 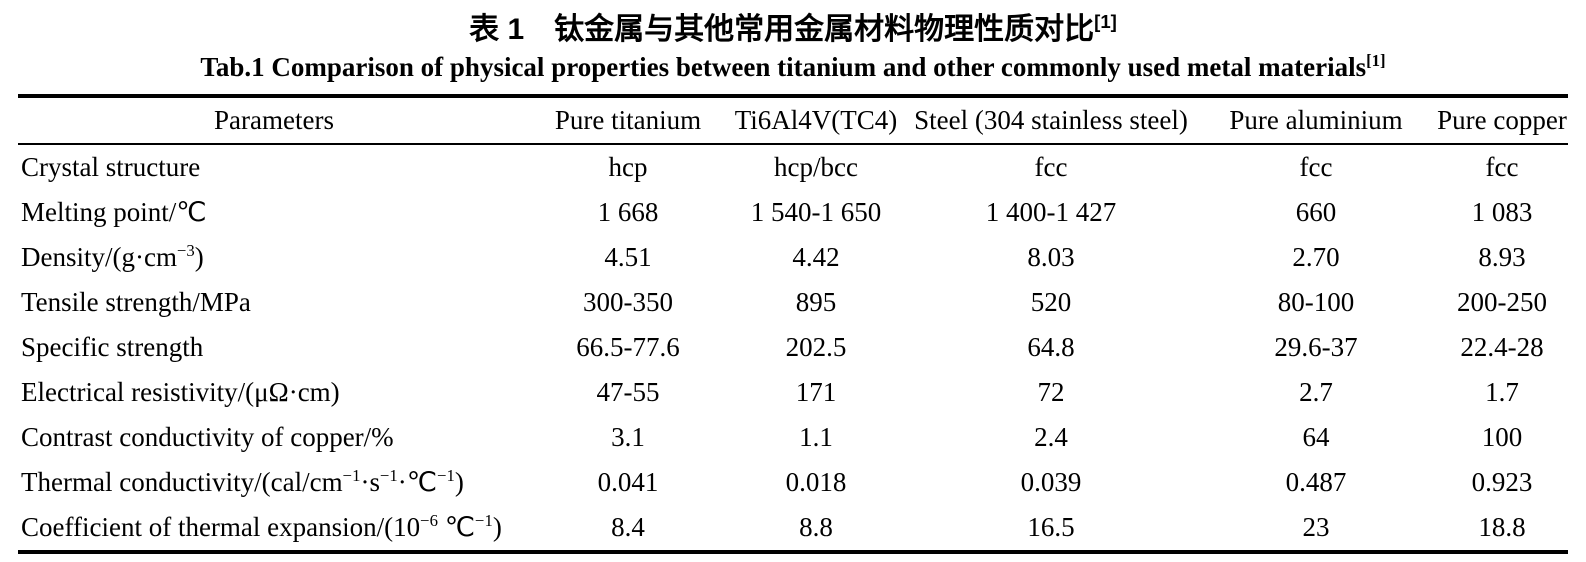 I want to click on column-header-pure-titanium: Pure titanium, so click(x=628, y=120).